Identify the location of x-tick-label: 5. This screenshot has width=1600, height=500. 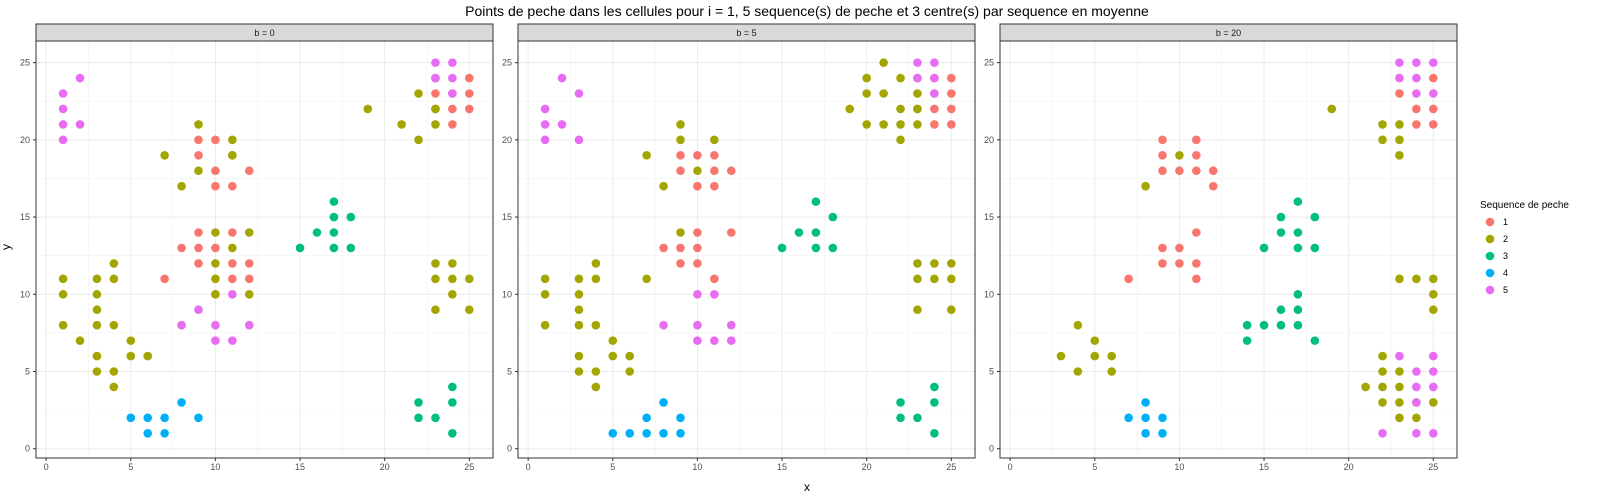
(612, 467).